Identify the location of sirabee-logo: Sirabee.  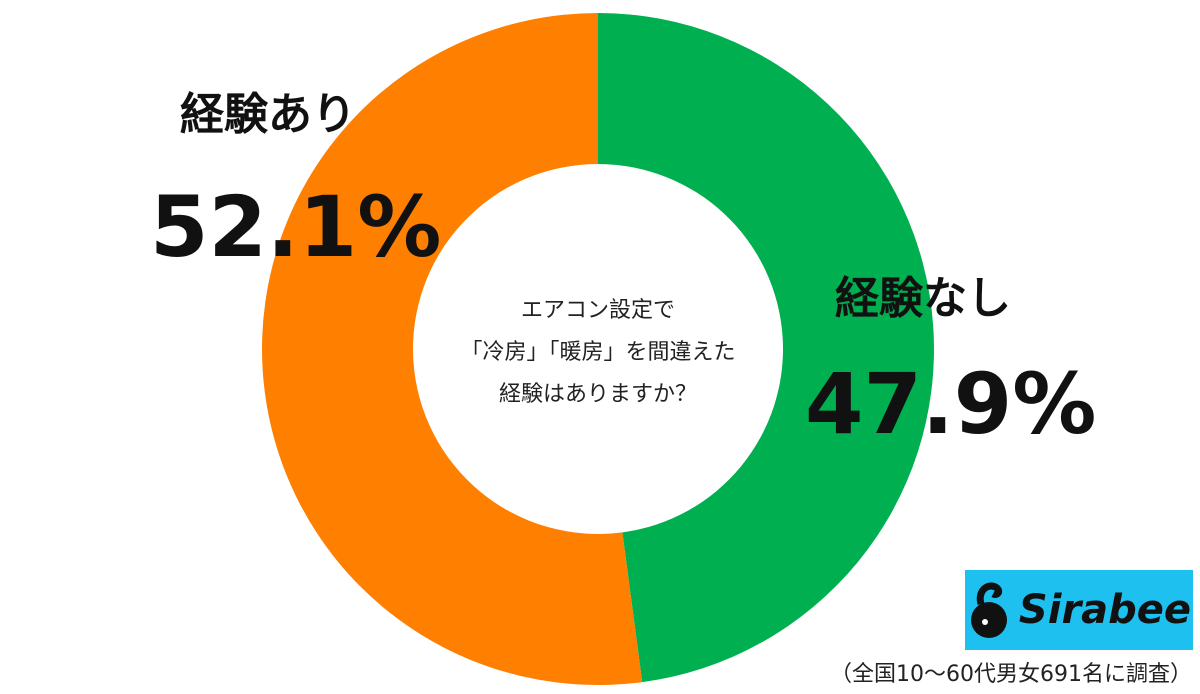
(1079, 610).